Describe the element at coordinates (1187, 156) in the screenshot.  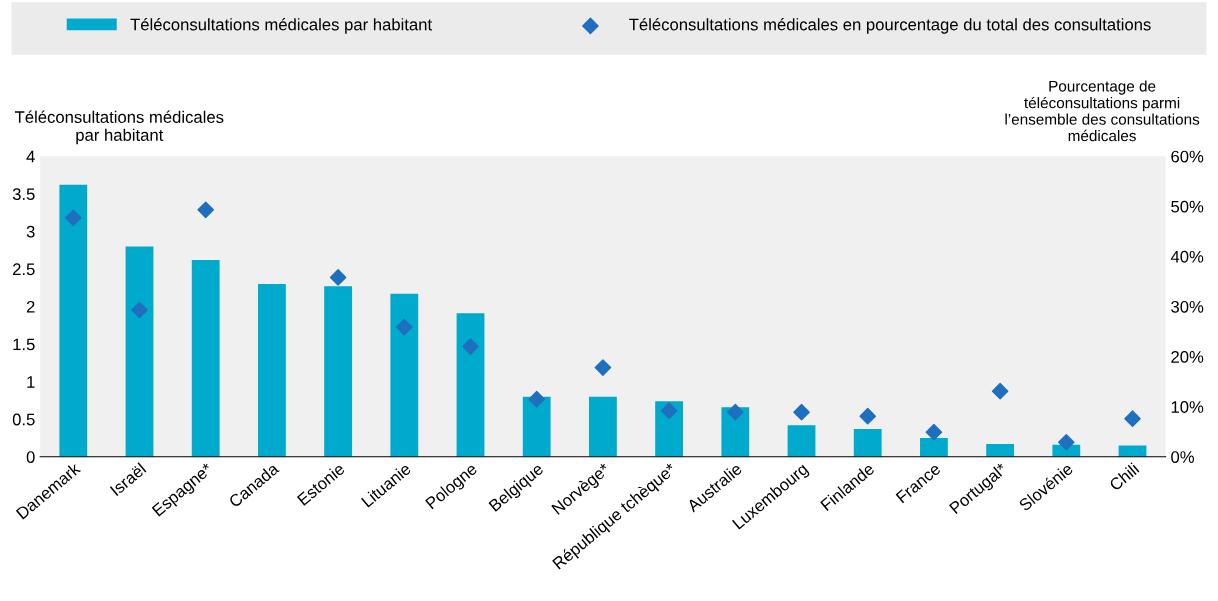
I see `y2-tick-label: 60%` at that location.